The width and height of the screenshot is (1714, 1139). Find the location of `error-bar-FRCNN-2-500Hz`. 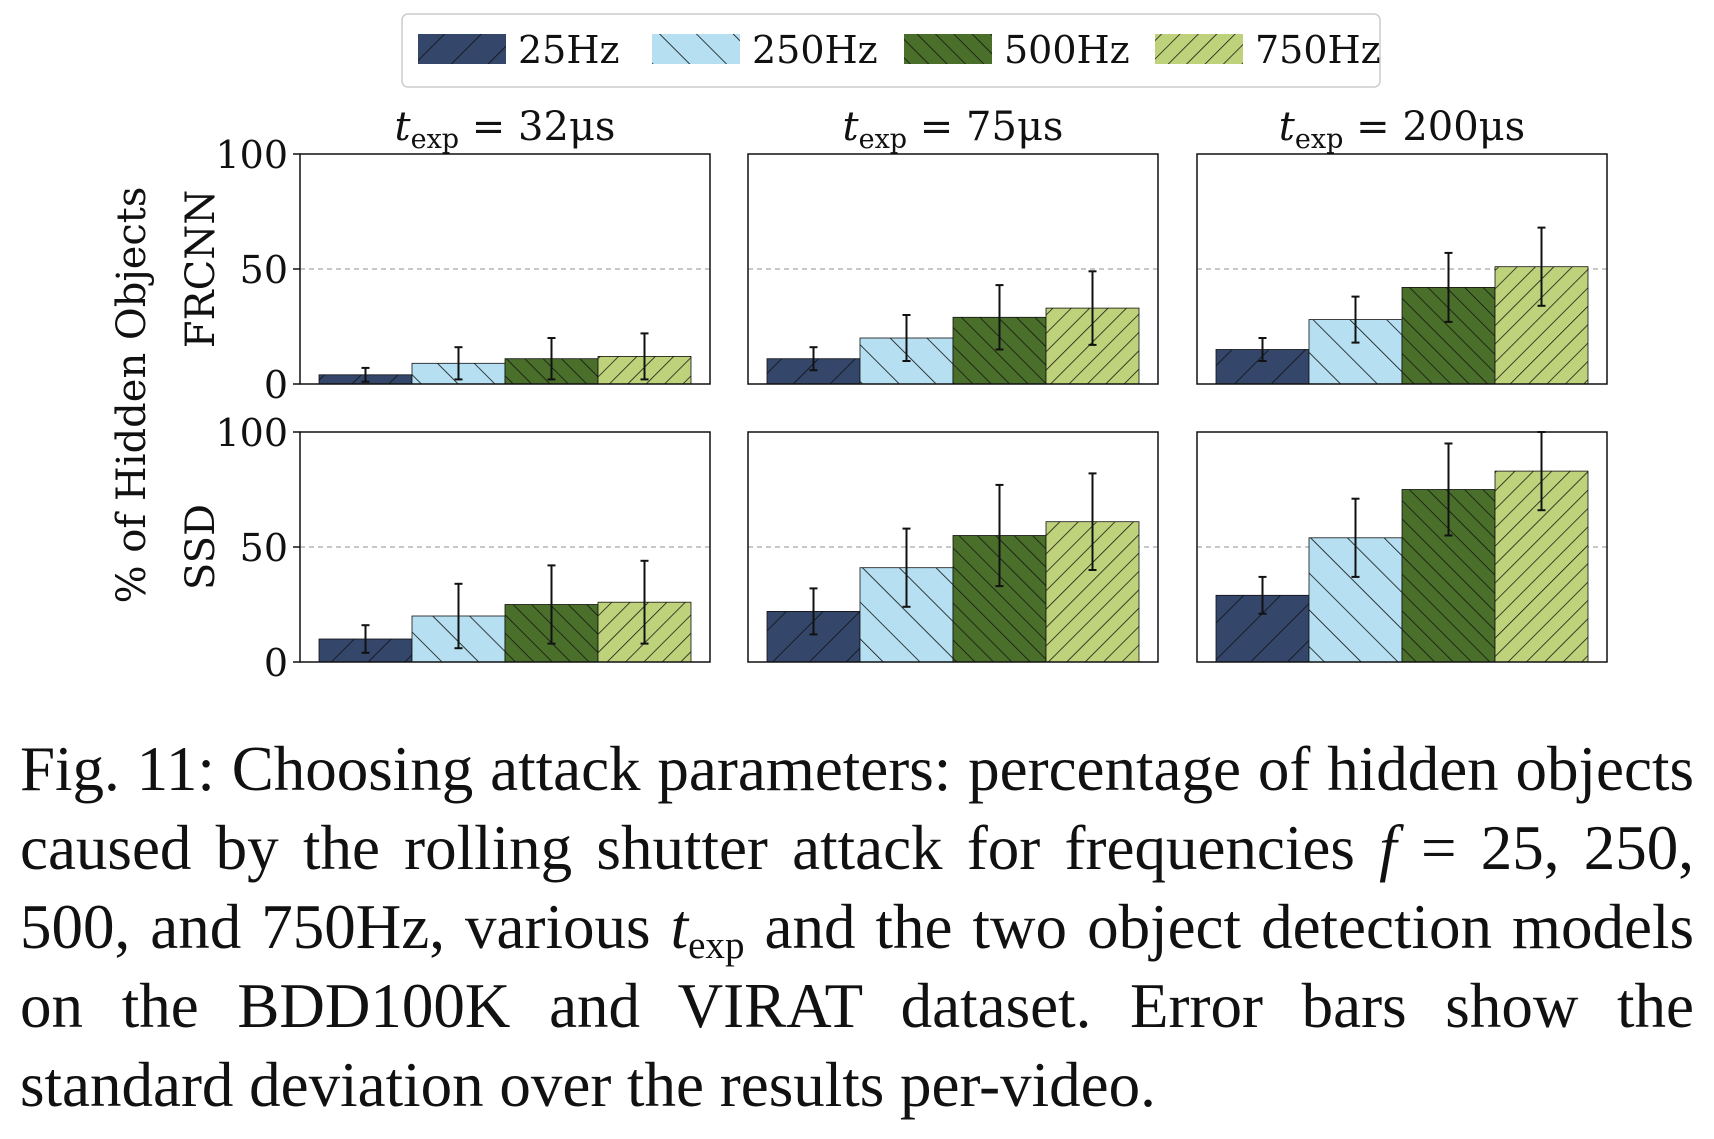

error-bar-FRCNN-2-500Hz is located at coordinates (1448, 287).